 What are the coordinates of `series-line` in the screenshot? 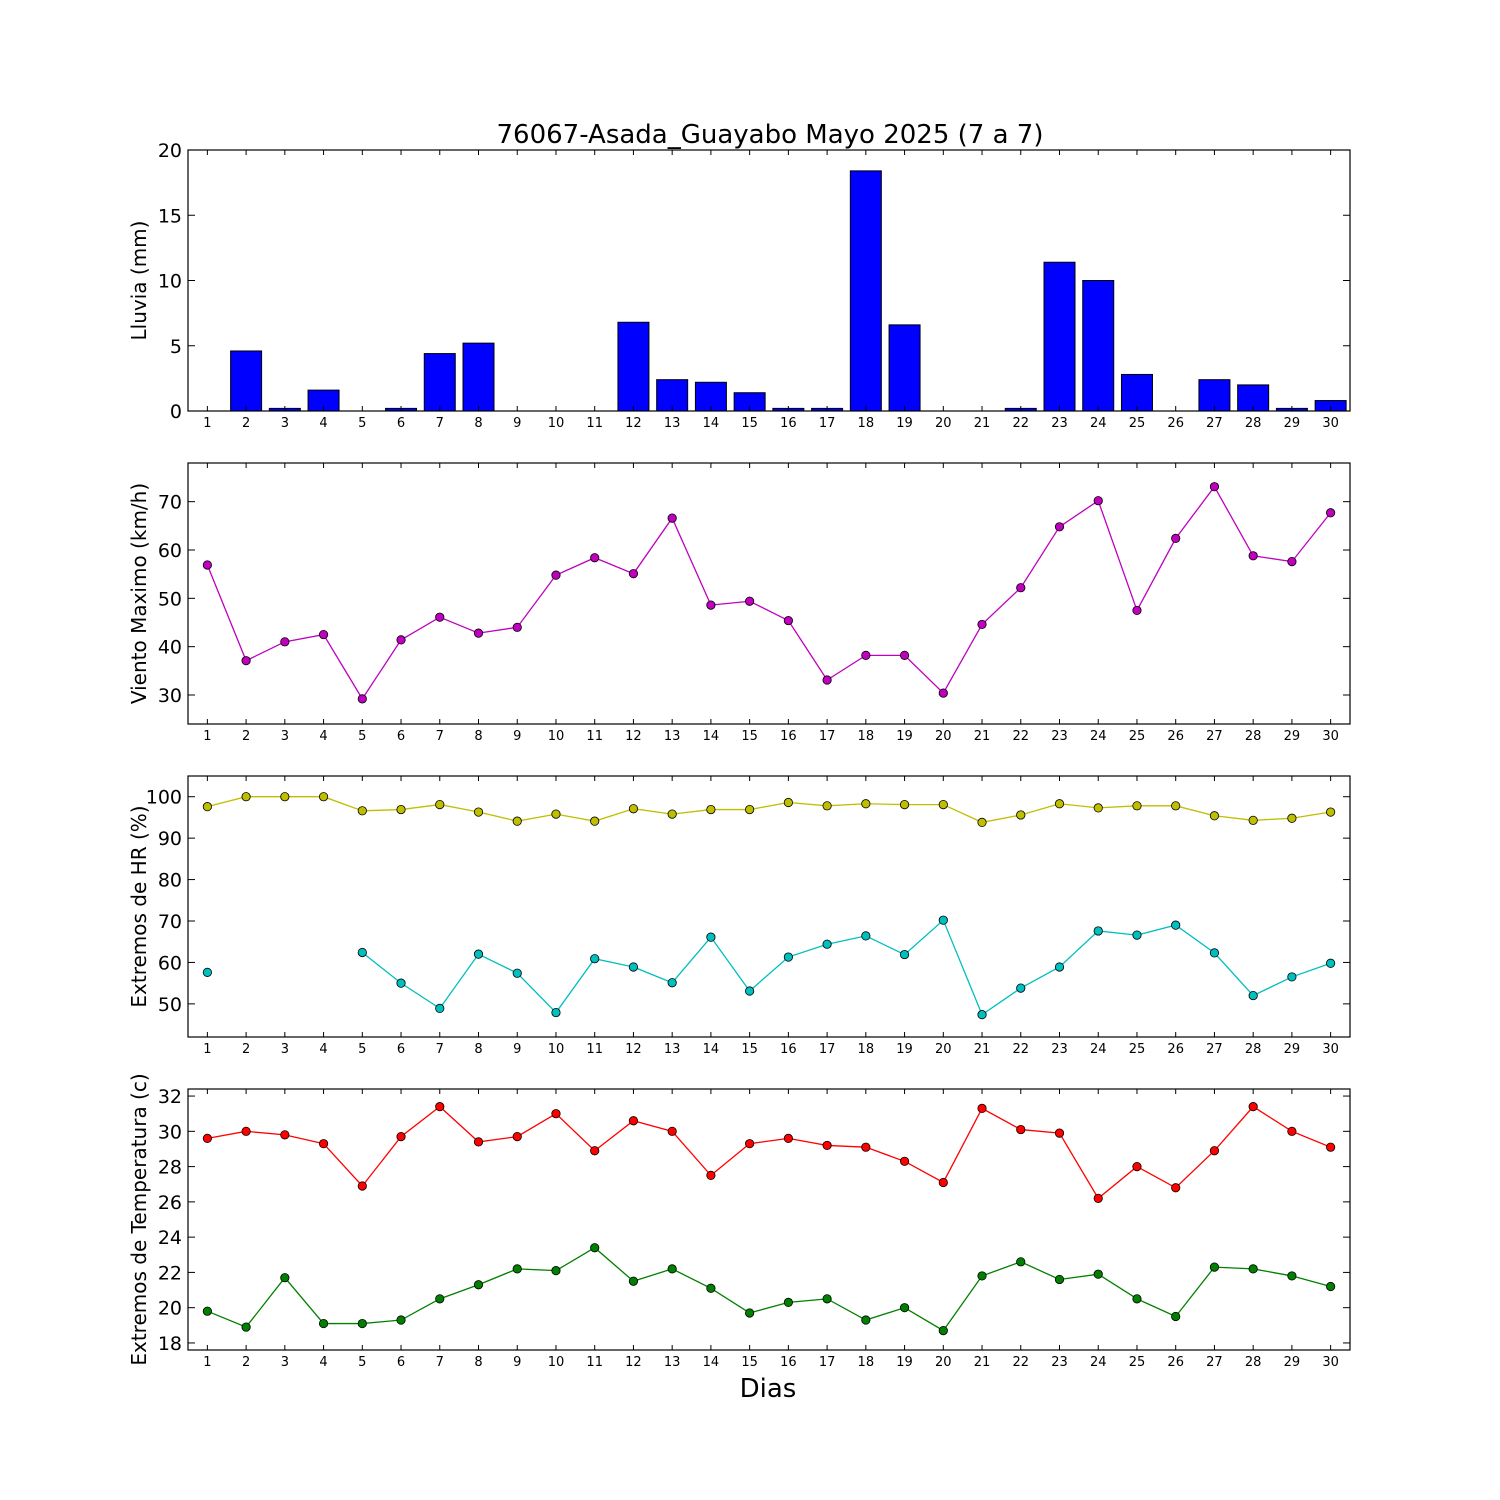 It's located at (846, 967).